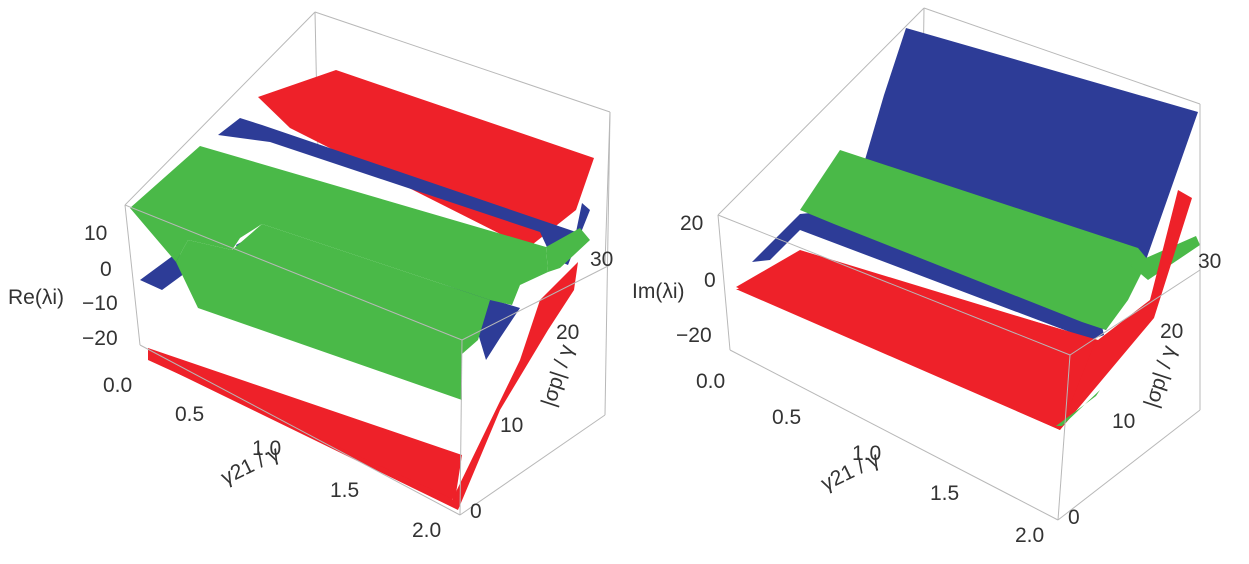  Describe the element at coordinates (333, 312) in the screenshot. I see `surface-green-front` at that location.